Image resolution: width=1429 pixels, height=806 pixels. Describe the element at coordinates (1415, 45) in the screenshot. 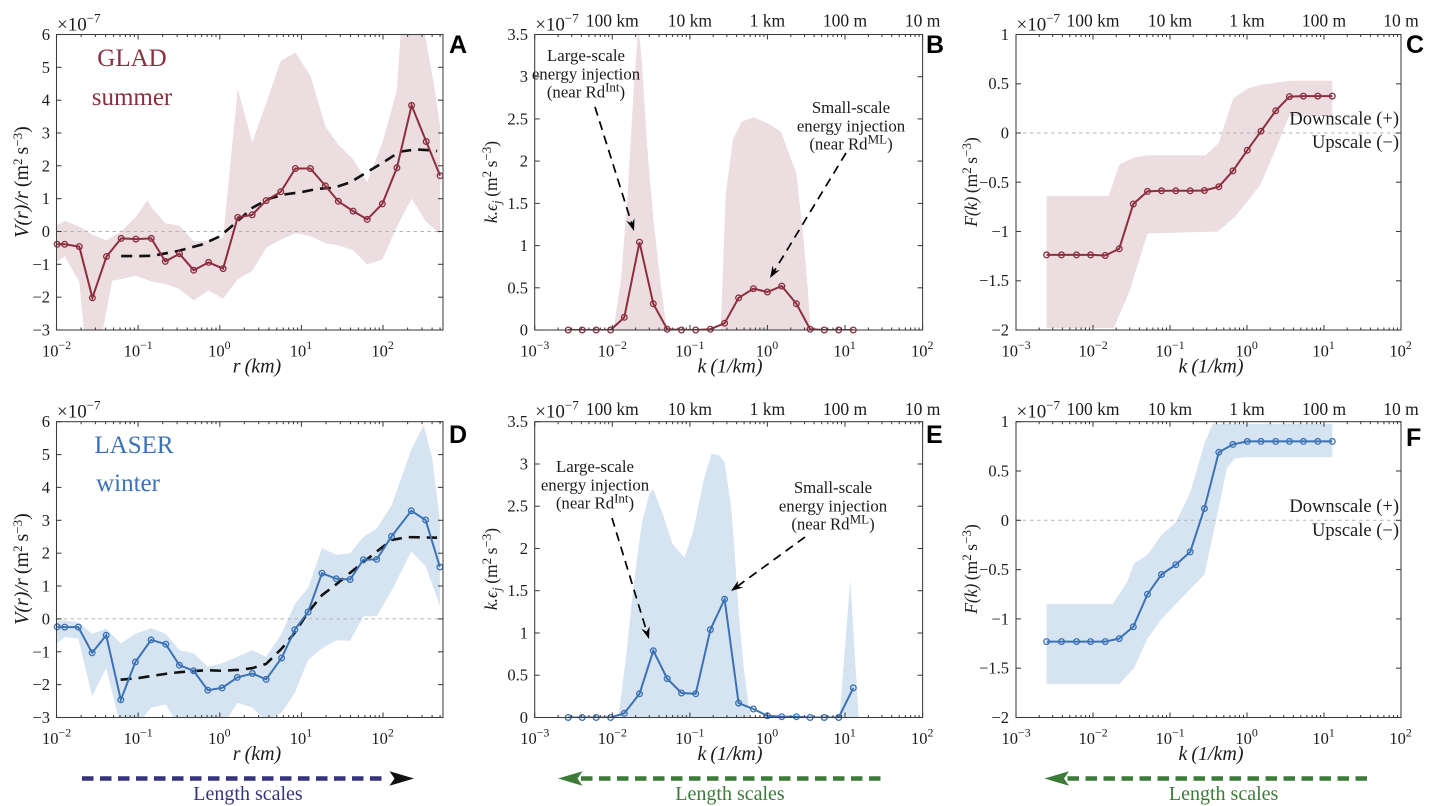

I see `svg-text: C` at that location.